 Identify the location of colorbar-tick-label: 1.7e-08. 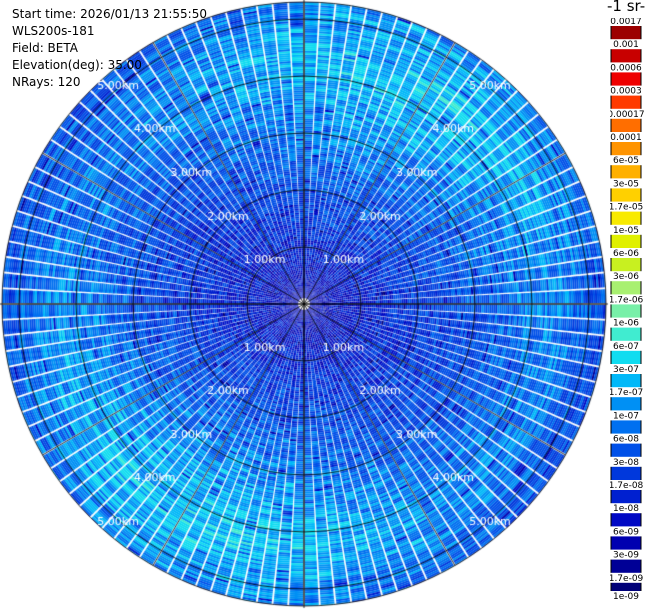
(627, 486).